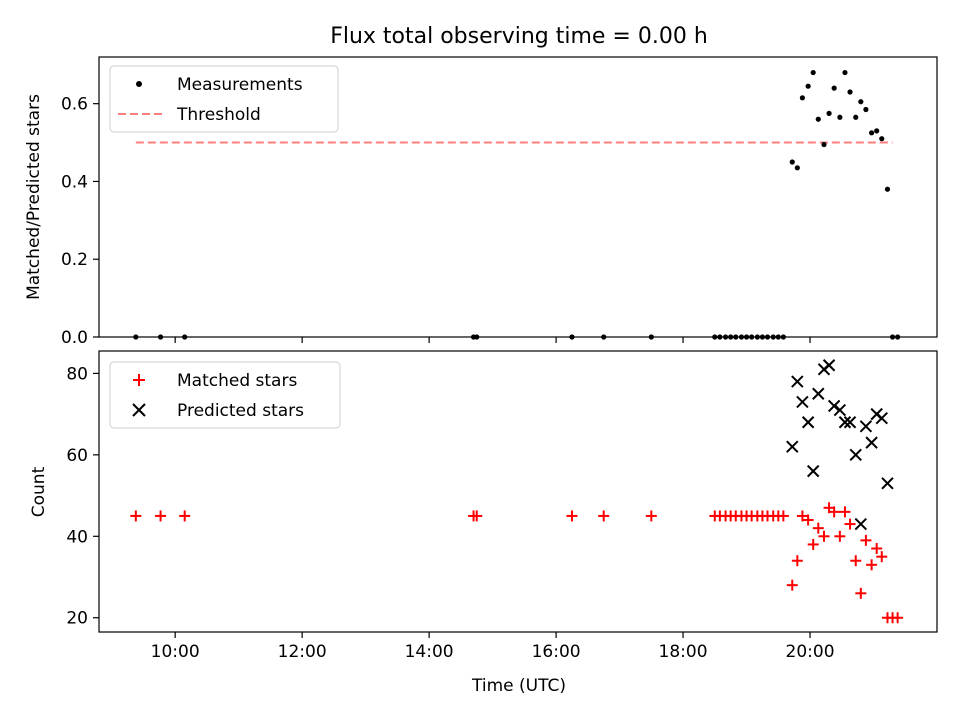 The height and width of the screenshot is (720, 960). What do you see at coordinates (240, 411) in the screenshot?
I see `legend-predicted-label: Predicted stars` at bounding box center [240, 411].